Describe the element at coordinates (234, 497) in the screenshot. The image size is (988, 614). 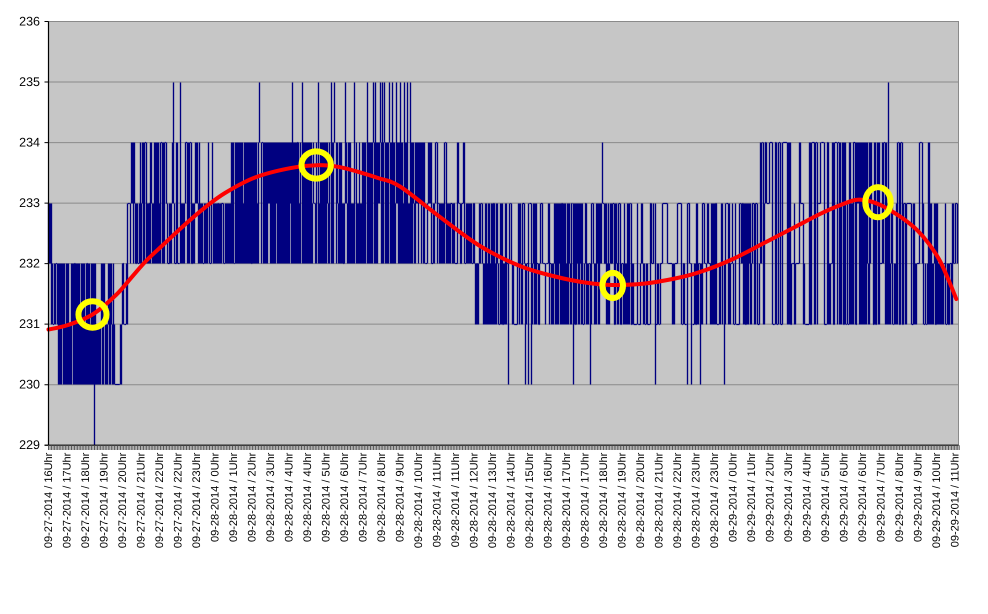
I see `svg-text: 09-28-2014 / 1Uhr` at that location.